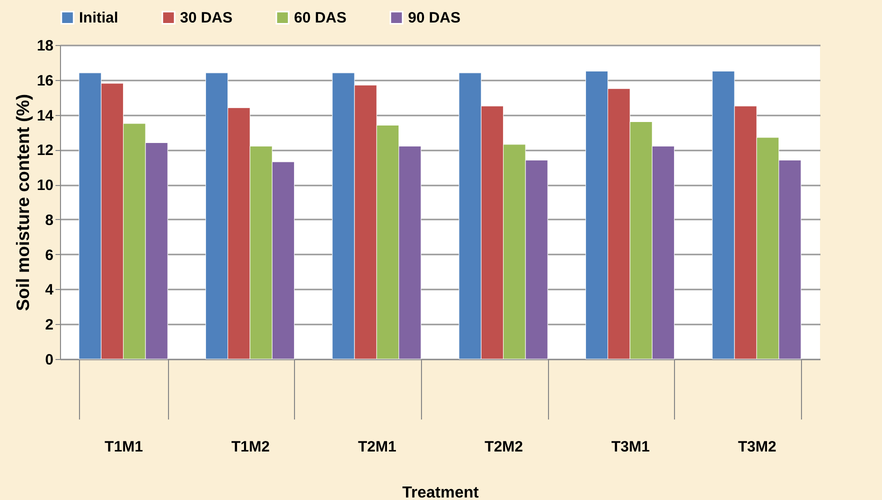 The height and width of the screenshot is (500, 882). Describe the element at coordinates (49, 290) in the screenshot. I see `y-tick-label: 4` at that location.